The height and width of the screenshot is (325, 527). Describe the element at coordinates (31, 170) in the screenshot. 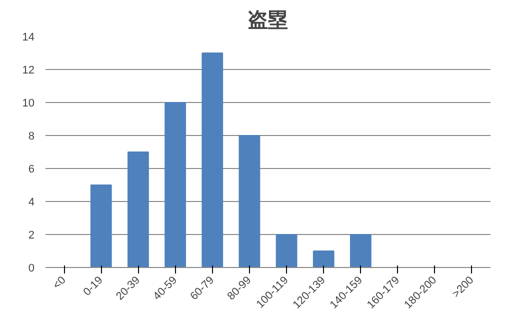

I see `y-tick-label: 6` at that location.